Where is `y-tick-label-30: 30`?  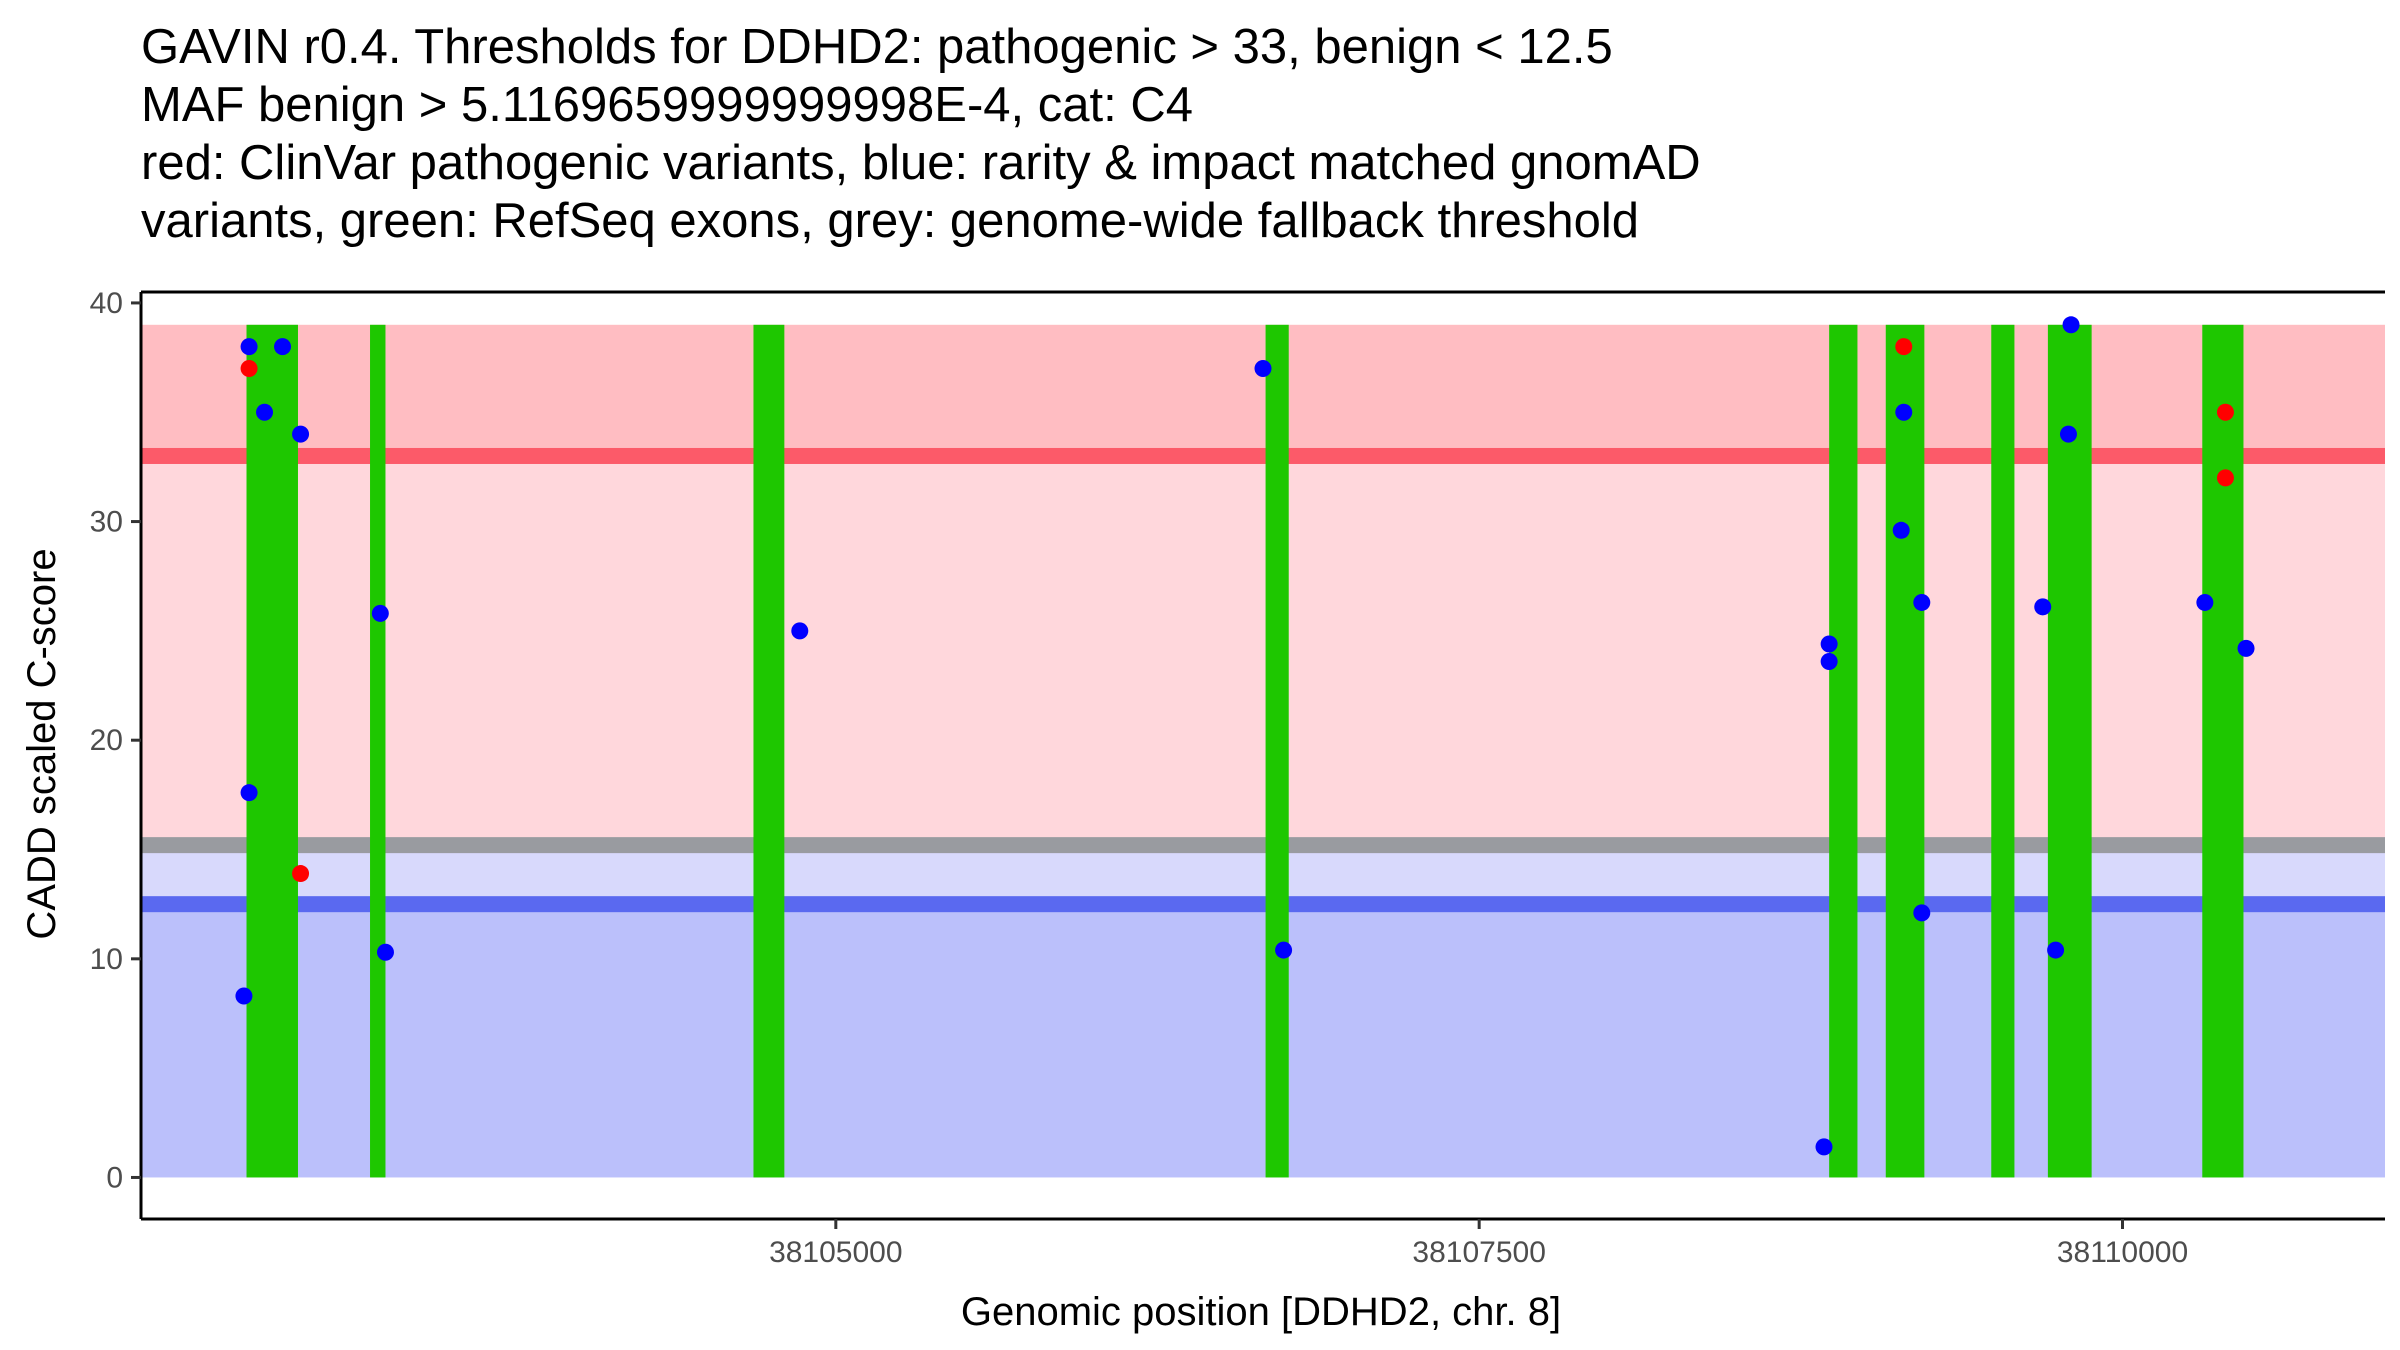
y-tick-label-30: 30 is located at coordinates (106, 522).